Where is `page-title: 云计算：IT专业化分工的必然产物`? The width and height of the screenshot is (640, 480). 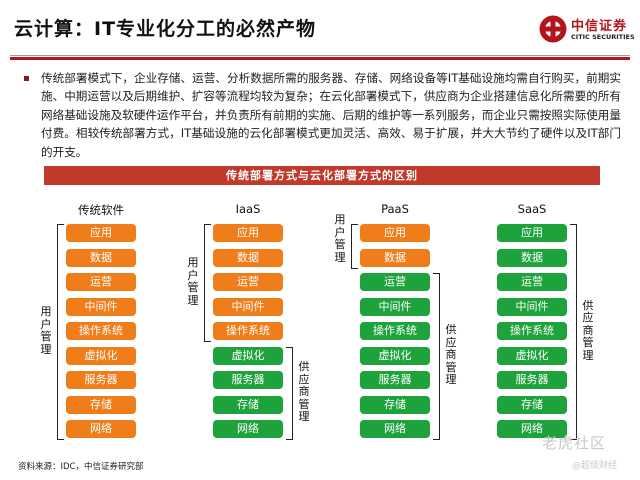 page-title: 云计算：IT专业化分工的必然产物 is located at coordinates (165, 29).